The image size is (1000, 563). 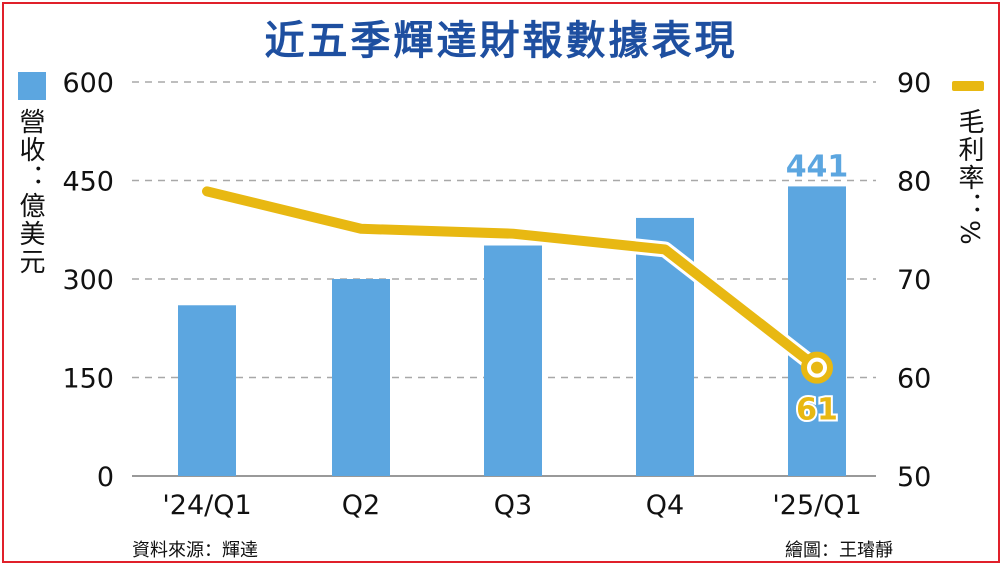 What do you see at coordinates (816, 505) in the screenshot?
I see `x-tick-label: '25/Q1` at bounding box center [816, 505].